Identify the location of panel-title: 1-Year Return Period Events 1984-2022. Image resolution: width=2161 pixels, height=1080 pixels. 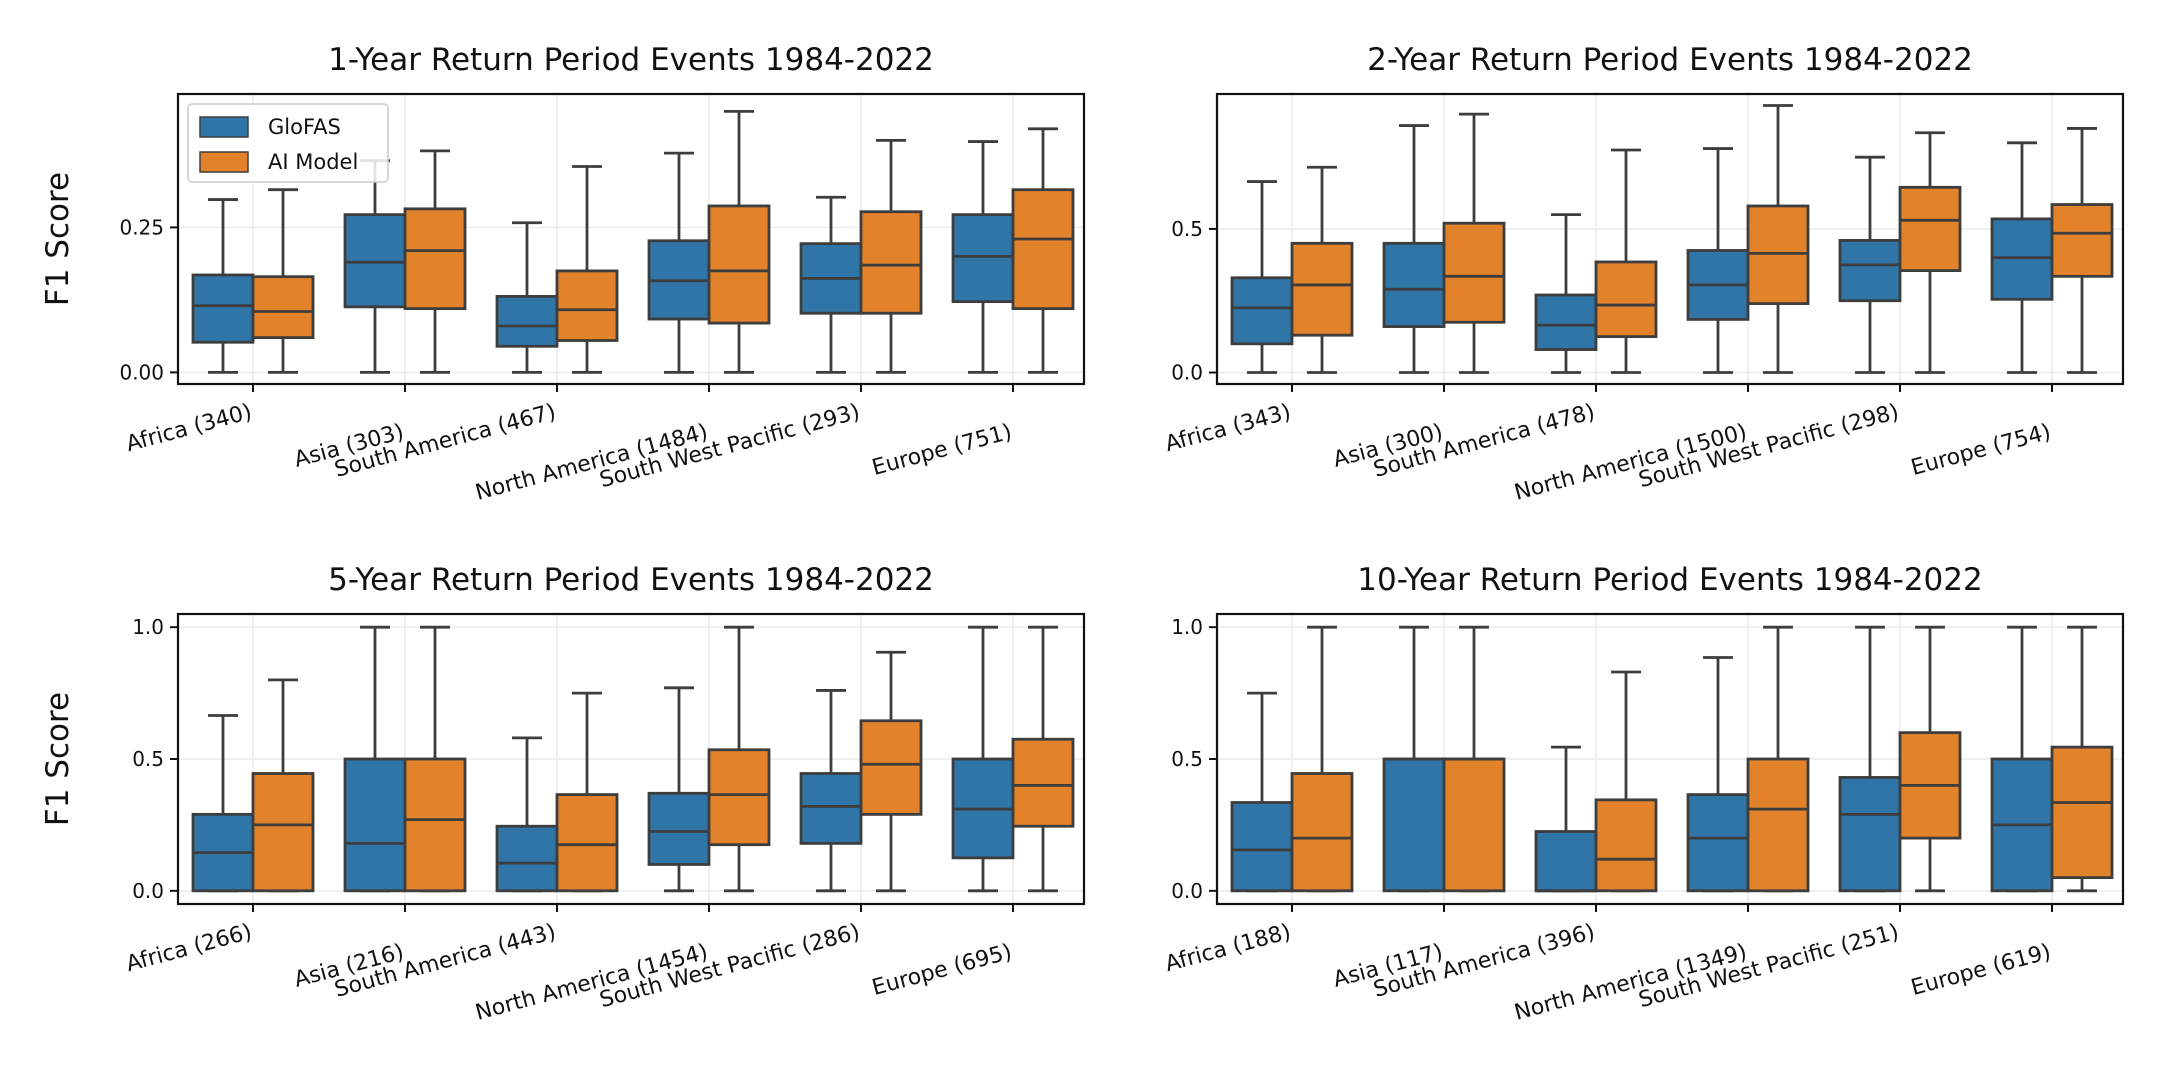
(631, 60).